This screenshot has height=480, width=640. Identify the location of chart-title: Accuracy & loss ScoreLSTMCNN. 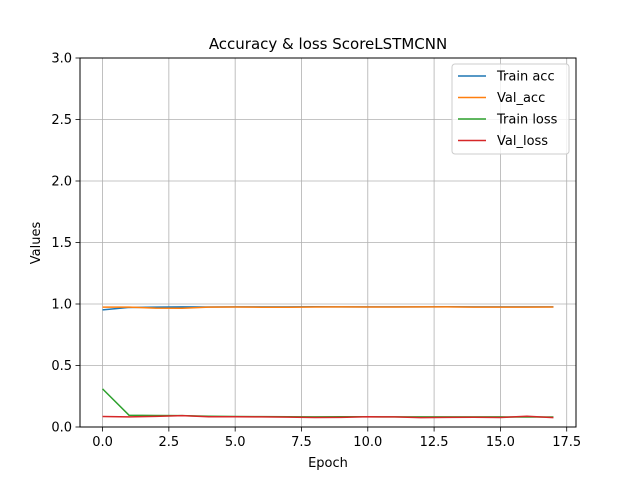
(328, 44).